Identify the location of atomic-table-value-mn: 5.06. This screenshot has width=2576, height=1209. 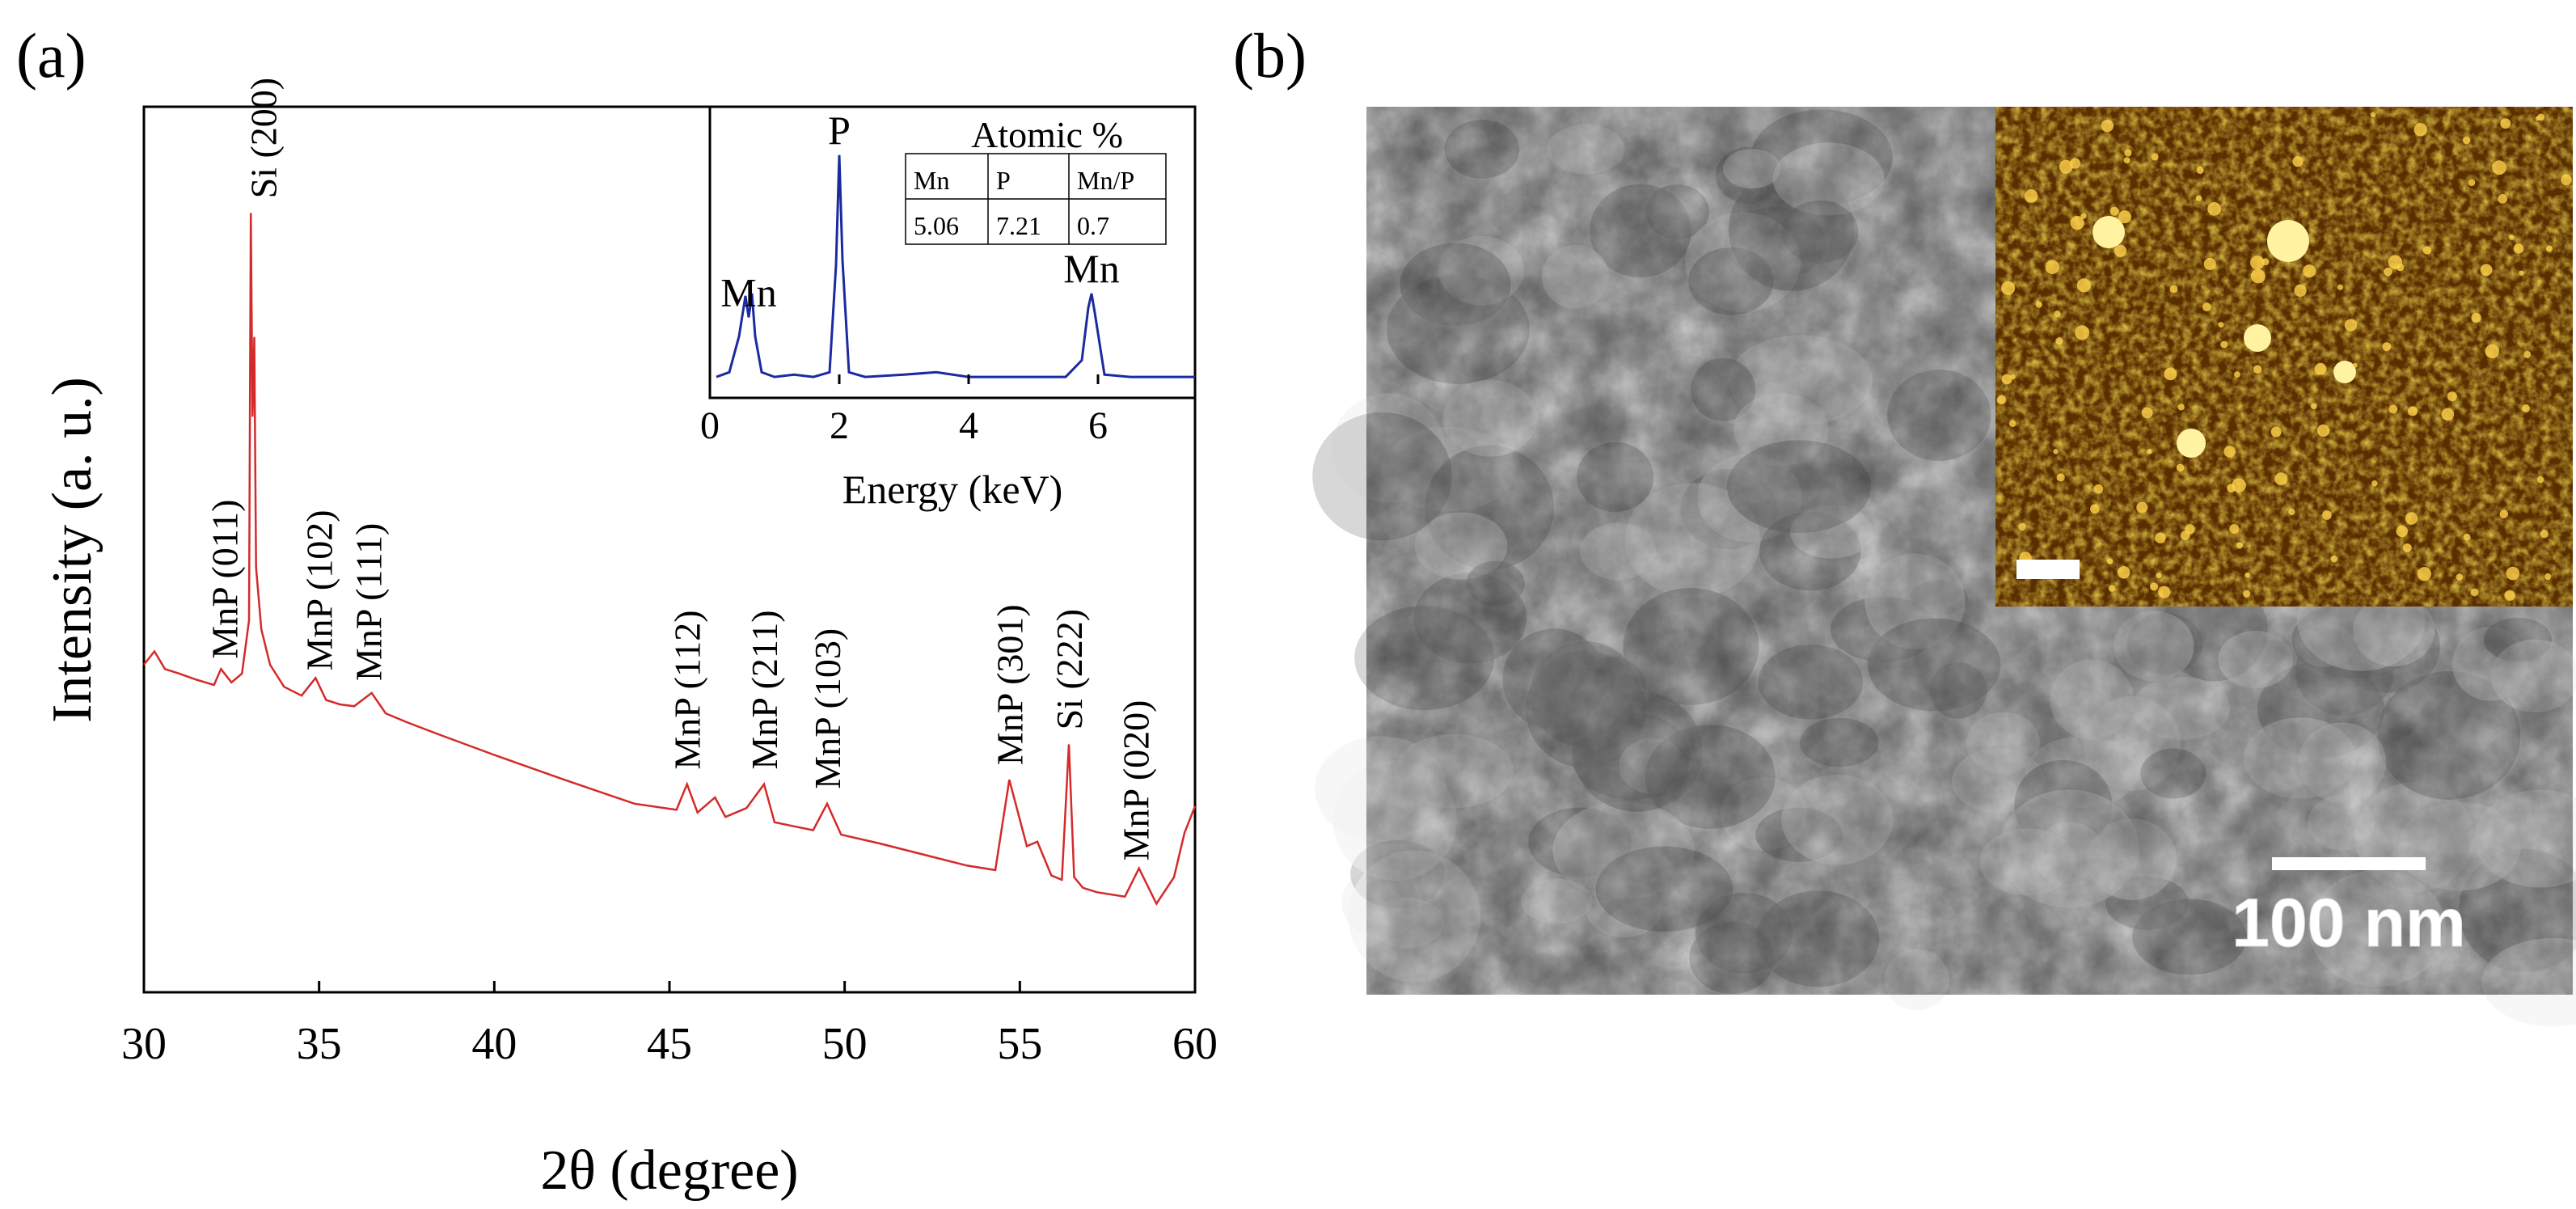
(936, 226).